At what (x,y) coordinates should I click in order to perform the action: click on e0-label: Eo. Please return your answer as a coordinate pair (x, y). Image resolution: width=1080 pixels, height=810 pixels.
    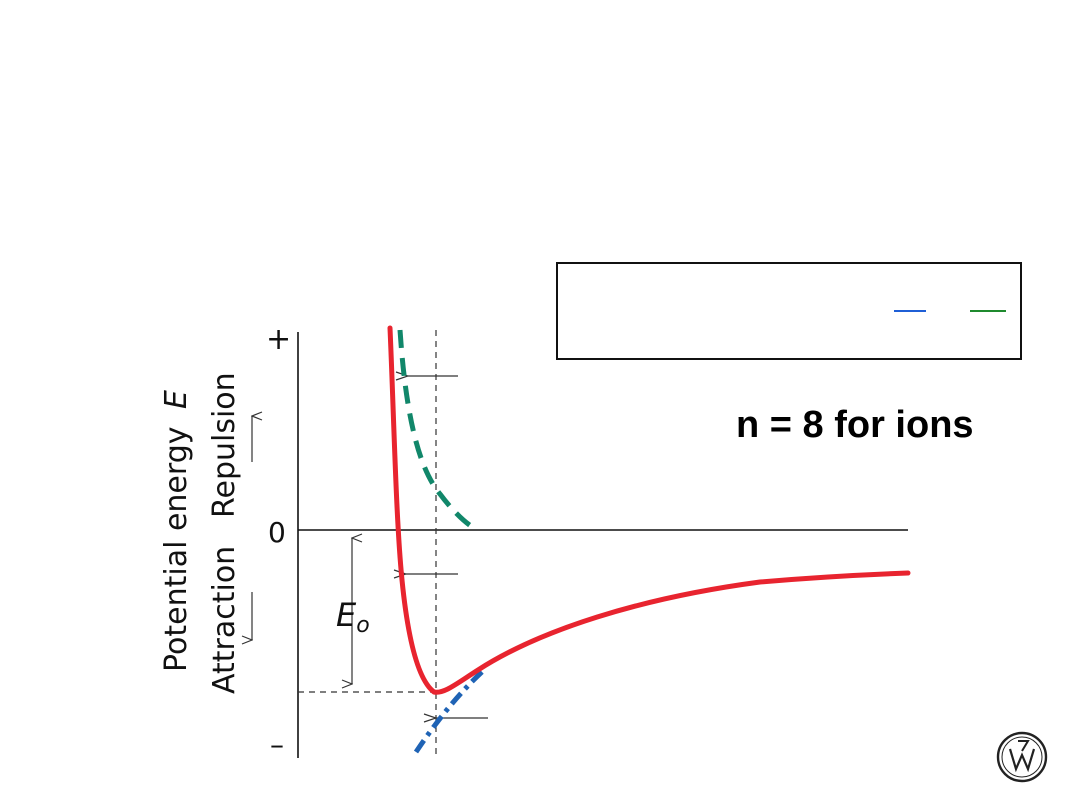
    Looking at the image, I should click on (353, 617).